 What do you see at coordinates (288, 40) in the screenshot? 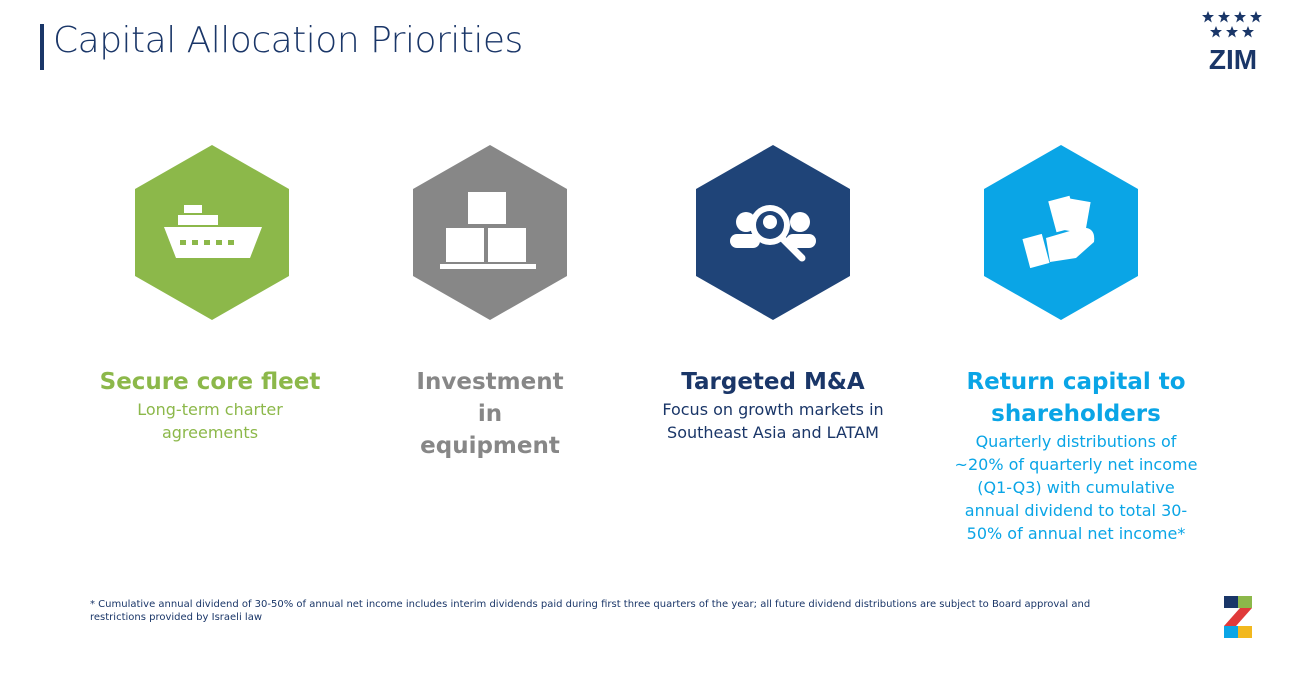
I see `page-title: Capital Allocation Priorities` at bounding box center [288, 40].